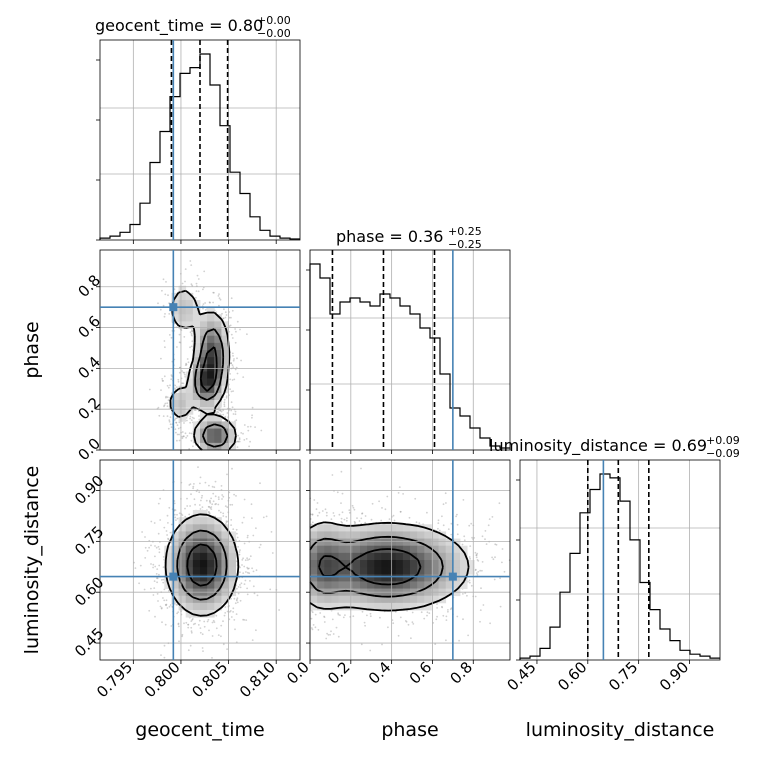 The height and width of the screenshot is (760, 760). Describe the element at coordinates (257, 679) in the screenshot. I see `x-tick-label: 0.810` at that location.